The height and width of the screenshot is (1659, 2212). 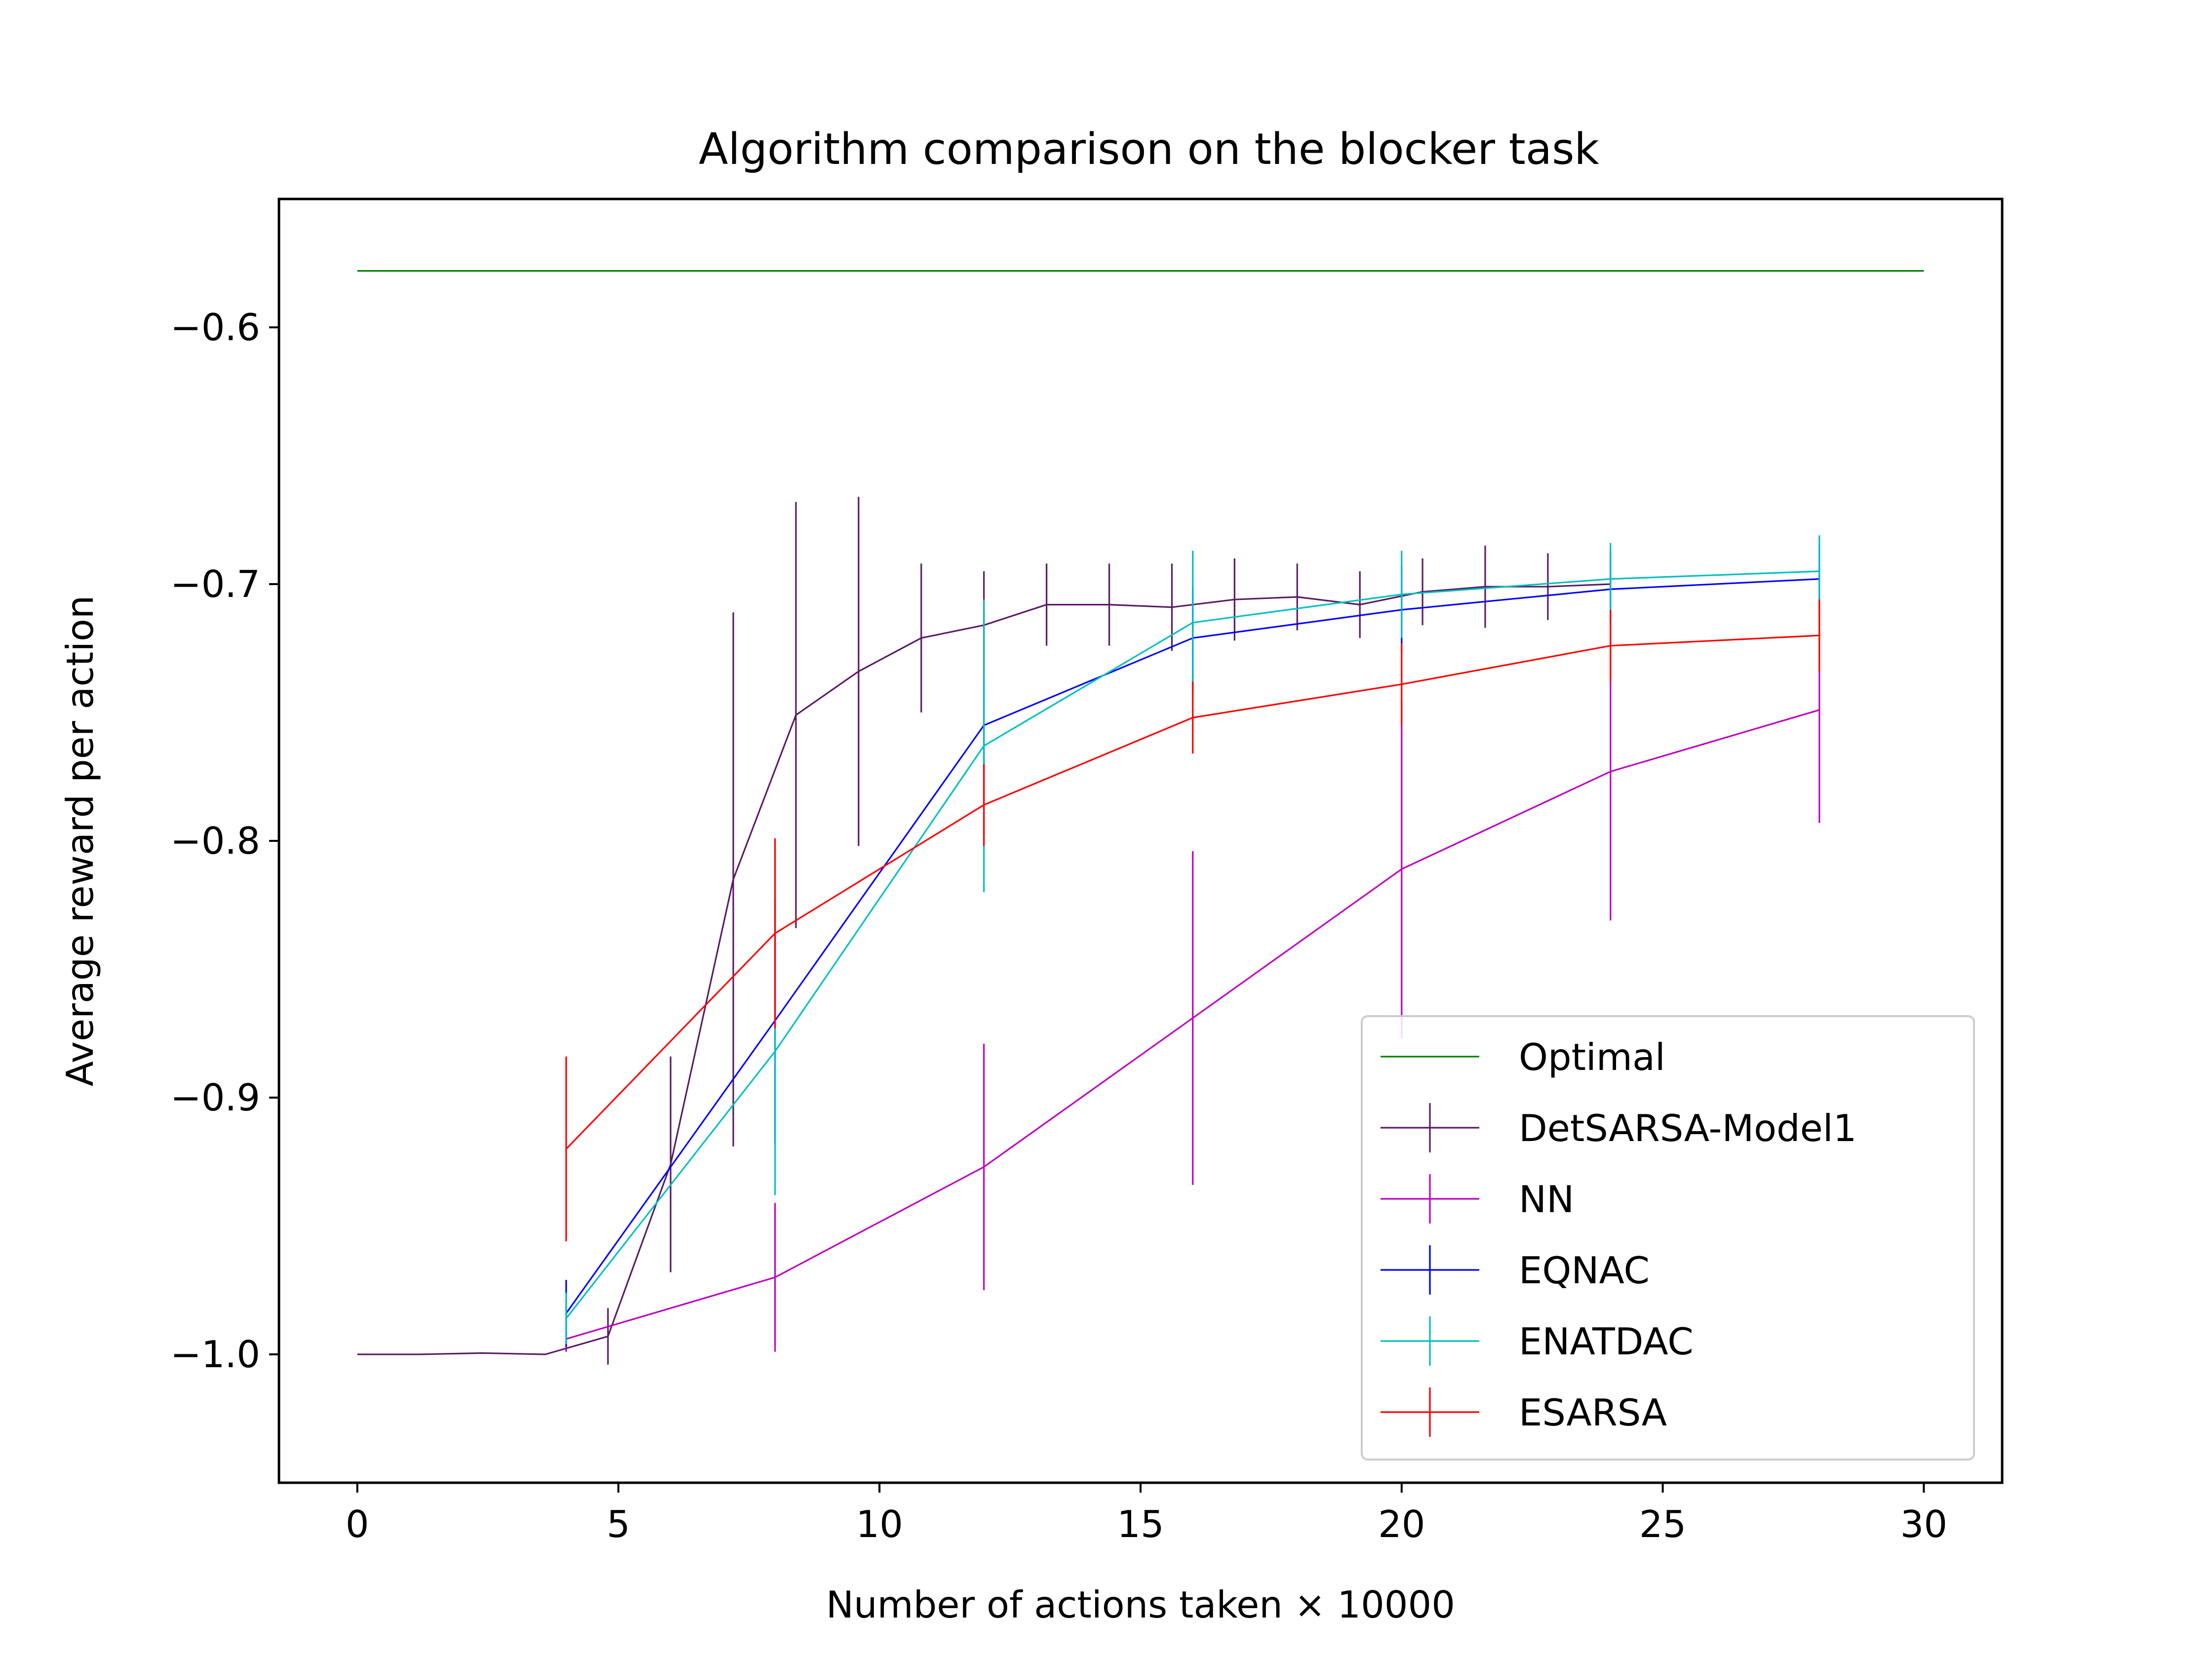 I want to click on y-tick-label: −0.7, so click(x=215, y=584).